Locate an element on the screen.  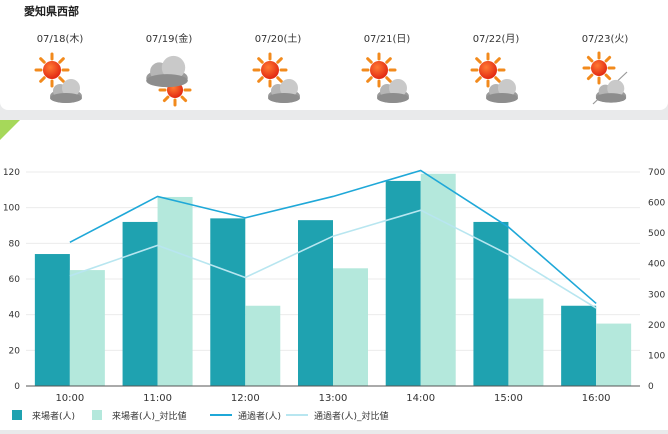
y2-tick-label: 700 is located at coordinates (656, 173).